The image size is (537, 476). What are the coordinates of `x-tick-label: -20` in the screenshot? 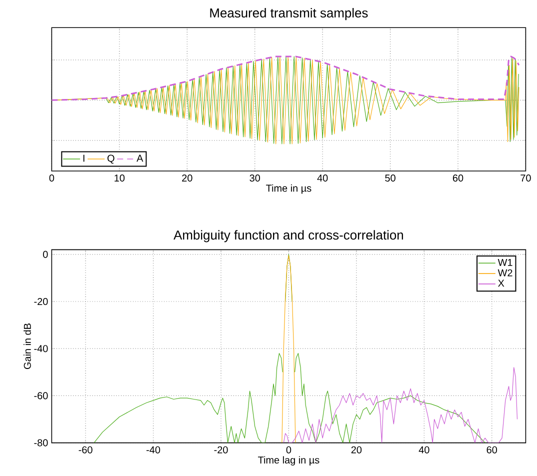 It's located at (221, 450).